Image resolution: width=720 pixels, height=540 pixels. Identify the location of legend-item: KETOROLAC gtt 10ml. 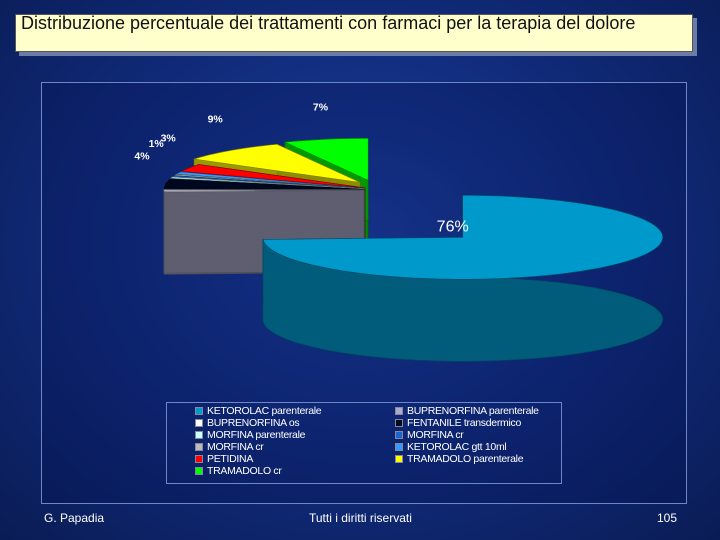
(467, 447).